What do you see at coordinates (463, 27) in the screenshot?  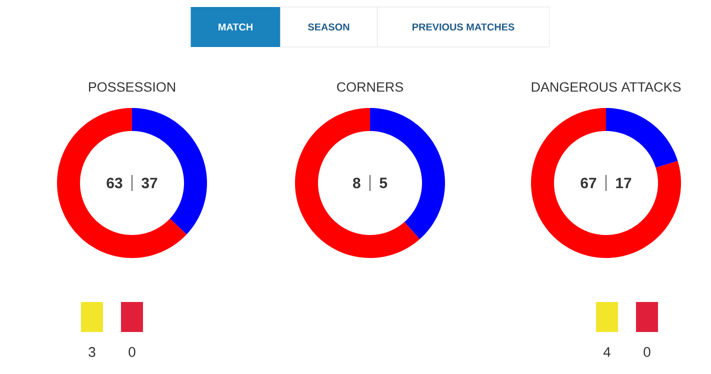 I see `text: PREVIOUS MATCHES` at bounding box center [463, 27].